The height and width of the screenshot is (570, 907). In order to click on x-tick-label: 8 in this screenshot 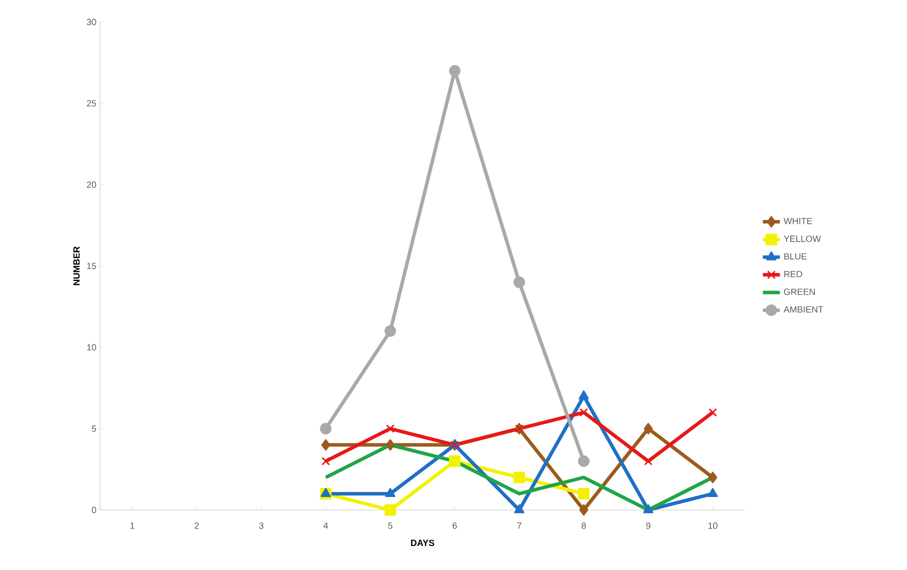, I will do `click(584, 525)`.